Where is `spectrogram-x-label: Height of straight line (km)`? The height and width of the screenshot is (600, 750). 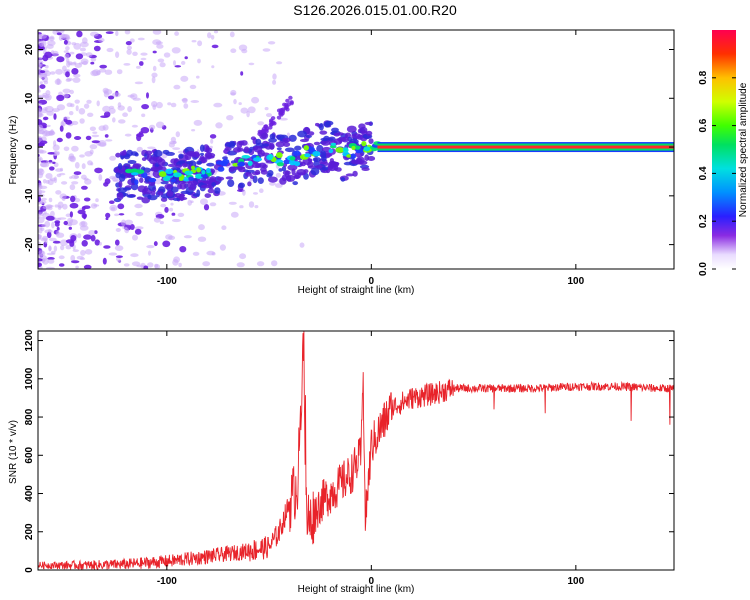 spectrogram-x-label: Height of straight line (km) is located at coordinates (356, 290).